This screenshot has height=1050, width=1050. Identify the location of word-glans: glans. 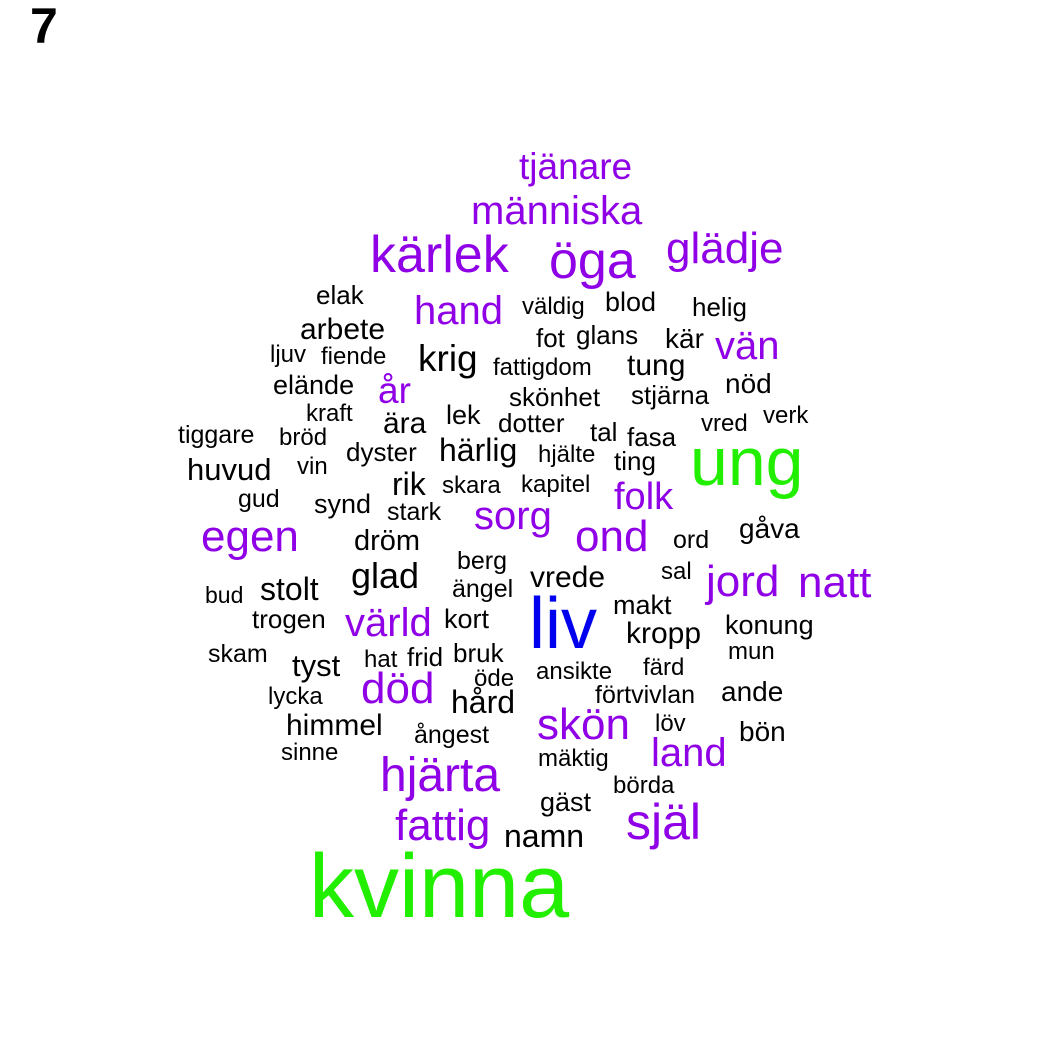
(607, 335).